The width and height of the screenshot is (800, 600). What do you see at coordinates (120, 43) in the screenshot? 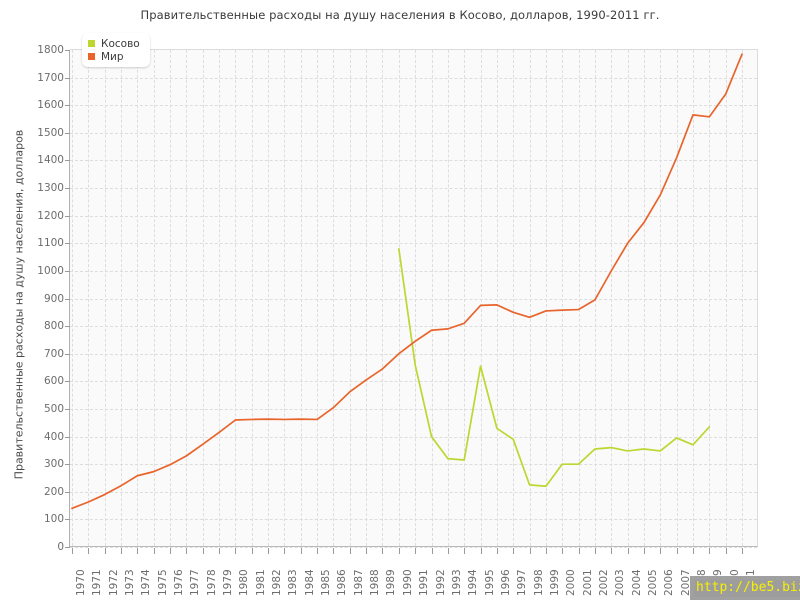
I see `legend-label: Косово` at bounding box center [120, 43].